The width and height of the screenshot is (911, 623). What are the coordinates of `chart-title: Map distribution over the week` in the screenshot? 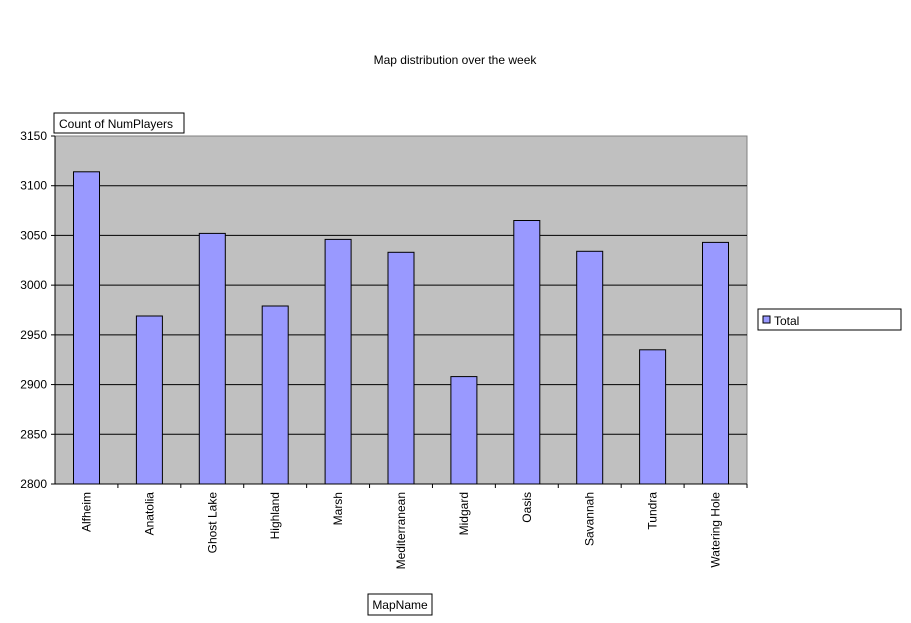 It's located at (456, 60).